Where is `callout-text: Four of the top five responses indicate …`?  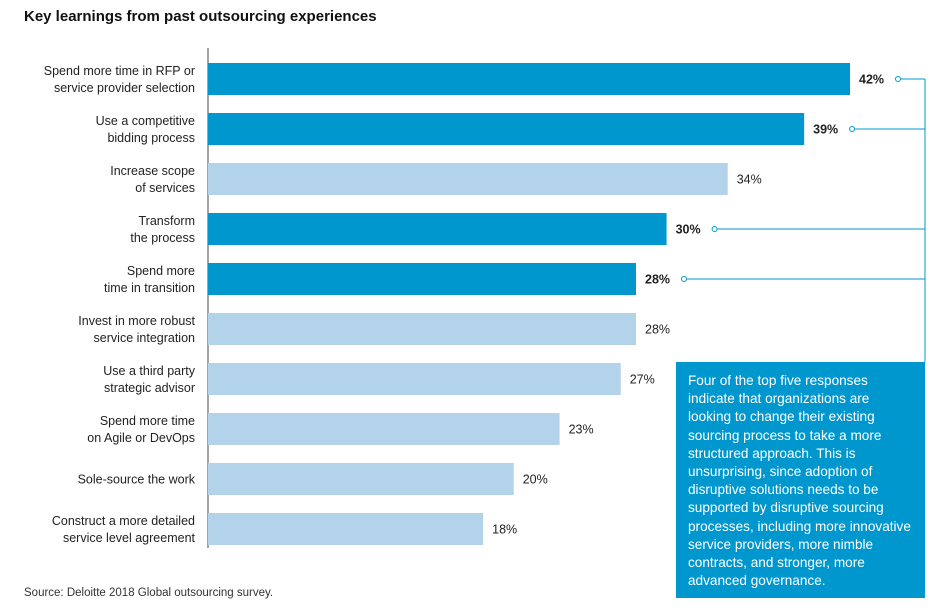
callout-text: Four of the top five responses indicate … is located at coordinates (799, 481).